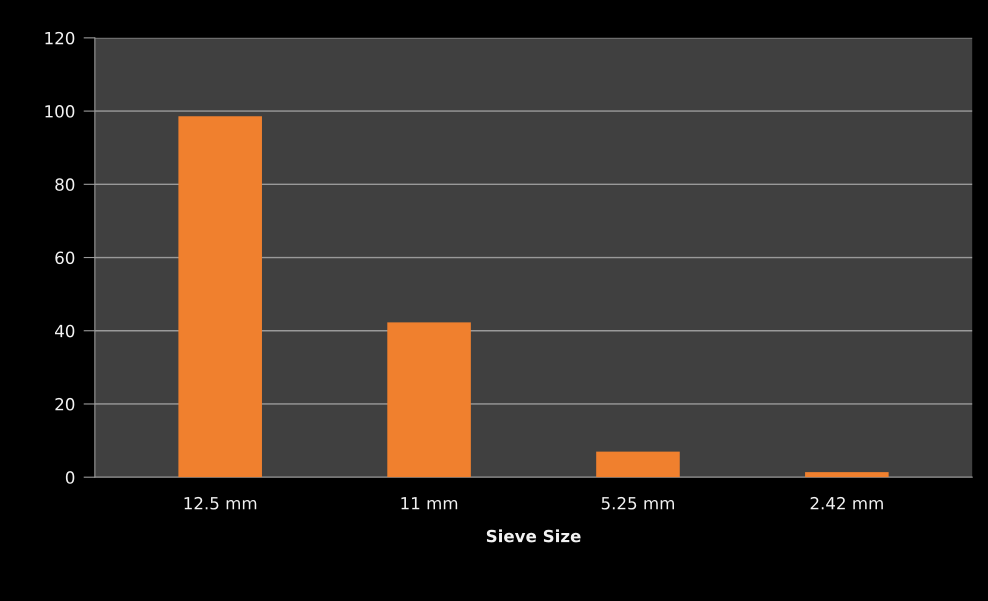 This screenshot has height=601, width=988. What do you see at coordinates (638, 503) in the screenshot?
I see `x-tick-label: 5.25 mm` at bounding box center [638, 503].